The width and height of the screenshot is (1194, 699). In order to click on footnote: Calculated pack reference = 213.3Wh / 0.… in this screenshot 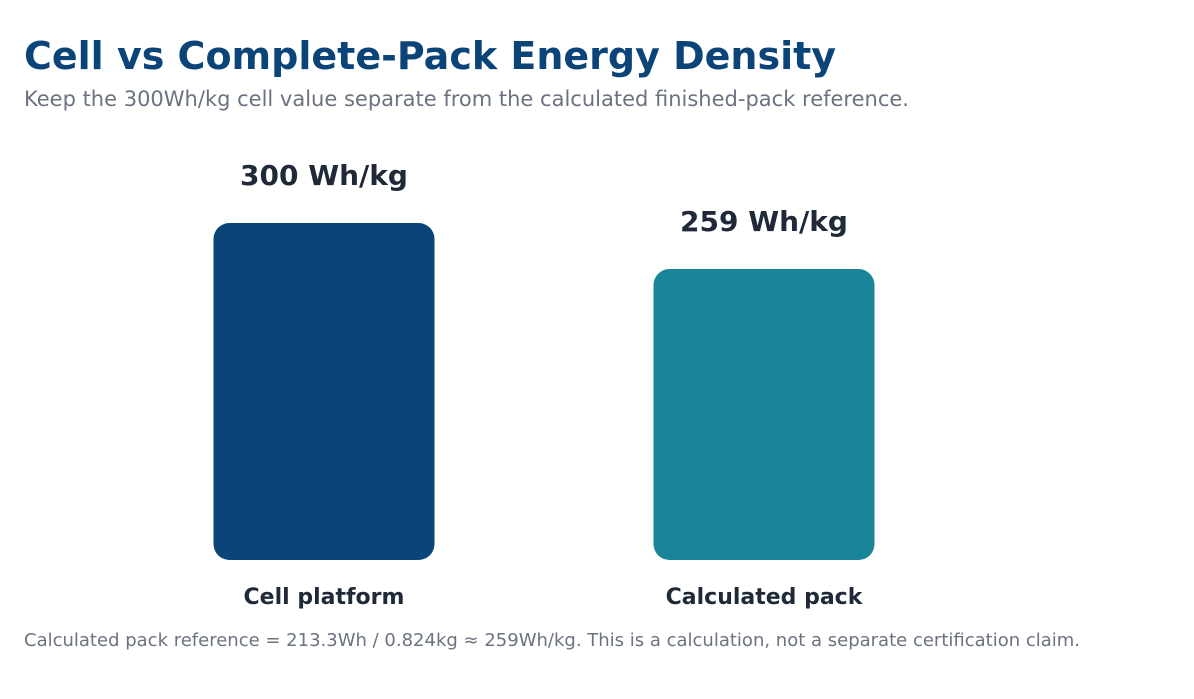, I will do `click(552, 640)`.